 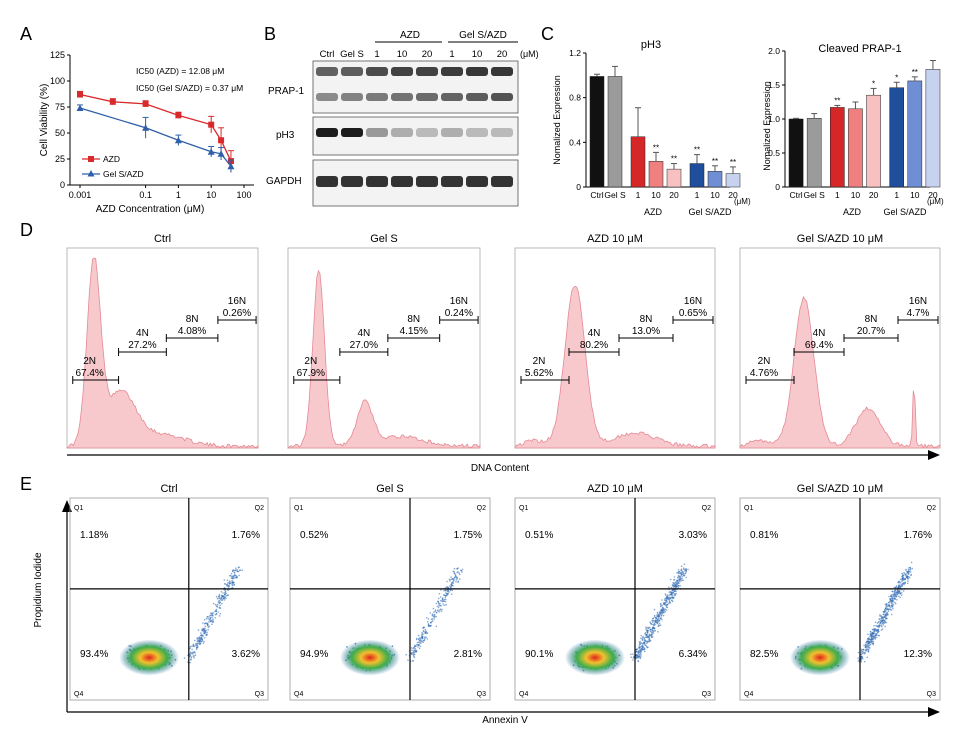 I want to click on y-tick-label: 0, so click(x=777, y=187).